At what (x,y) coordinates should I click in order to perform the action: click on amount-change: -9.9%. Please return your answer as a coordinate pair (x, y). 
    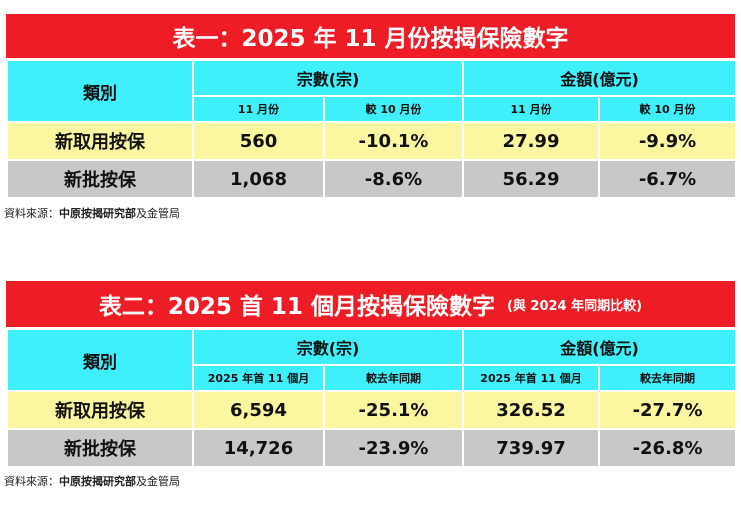
    Looking at the image, I should click on (668, 141).